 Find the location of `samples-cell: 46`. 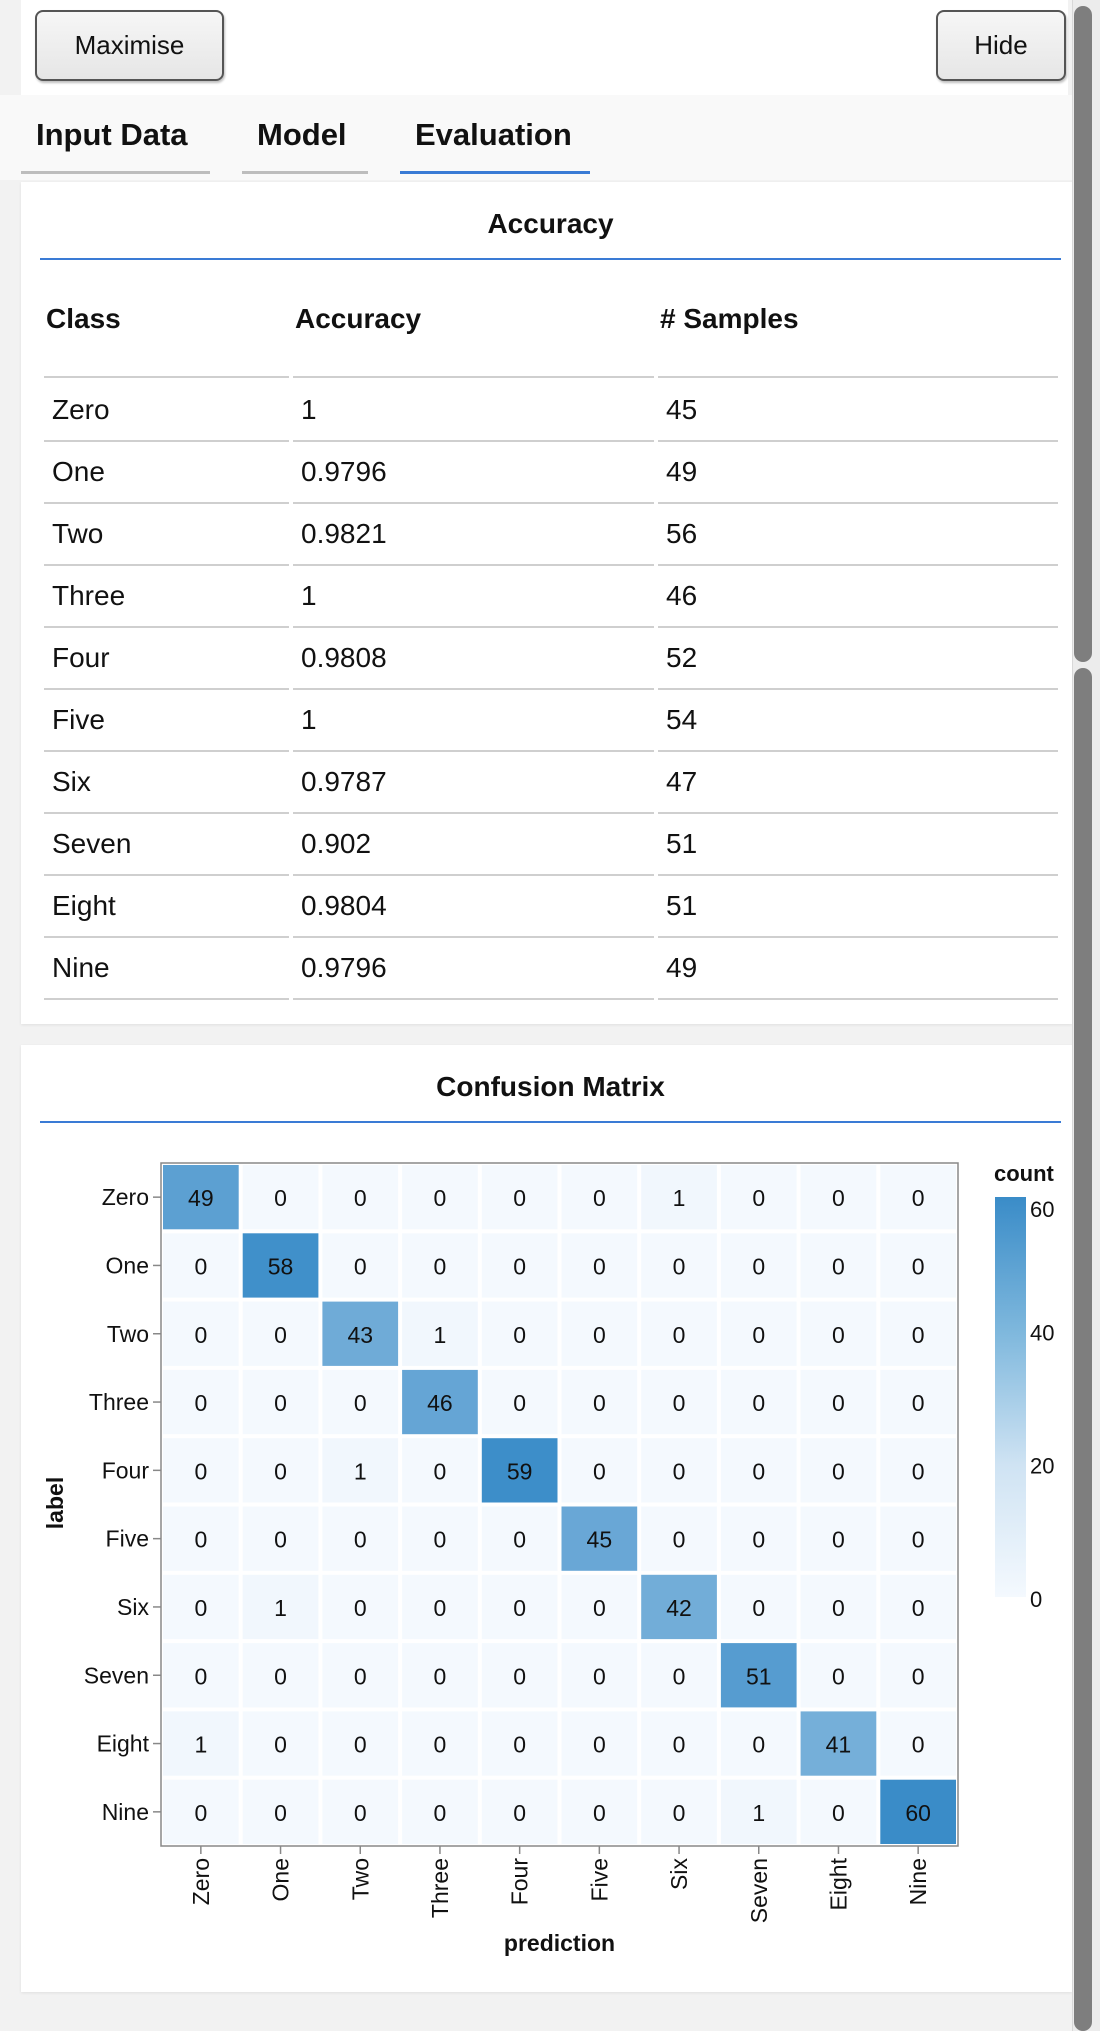

samples-cell: 46 is located at coordinates (858, 597).